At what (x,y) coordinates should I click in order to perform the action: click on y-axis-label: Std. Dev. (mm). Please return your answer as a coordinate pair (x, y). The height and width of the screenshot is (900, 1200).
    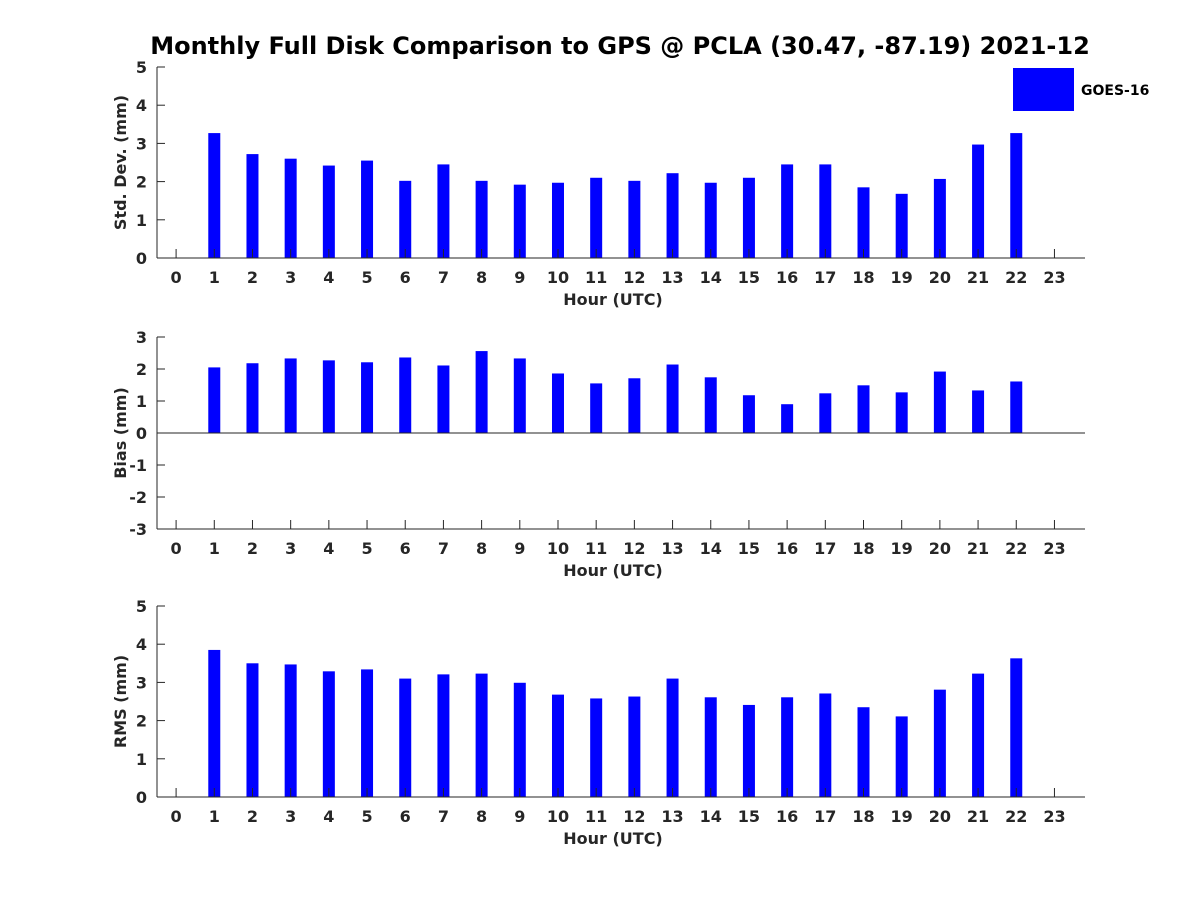
    Looking at the image, I should click on (120, 162).